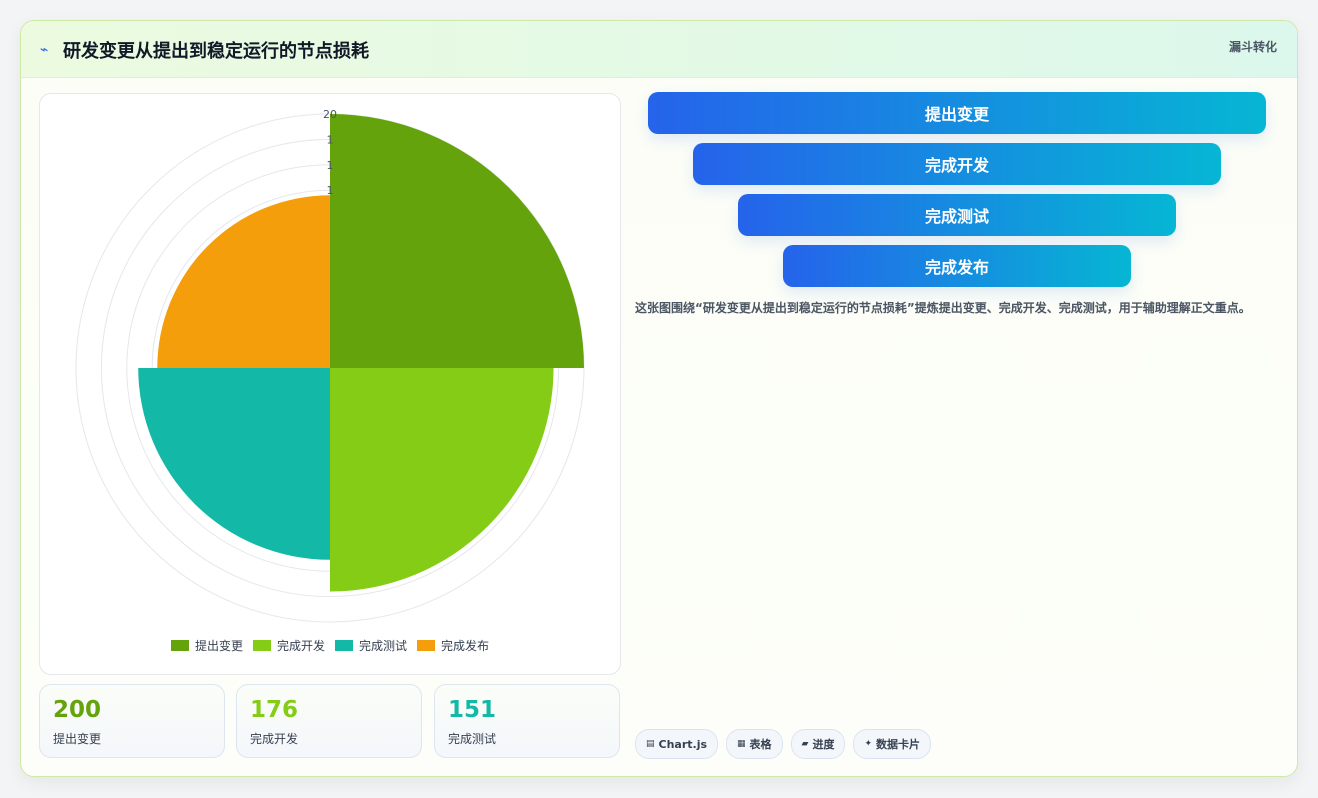  Describe the element at coordinates (760, 744) in the screenshot. I see `chip-label: 表格` at that location.